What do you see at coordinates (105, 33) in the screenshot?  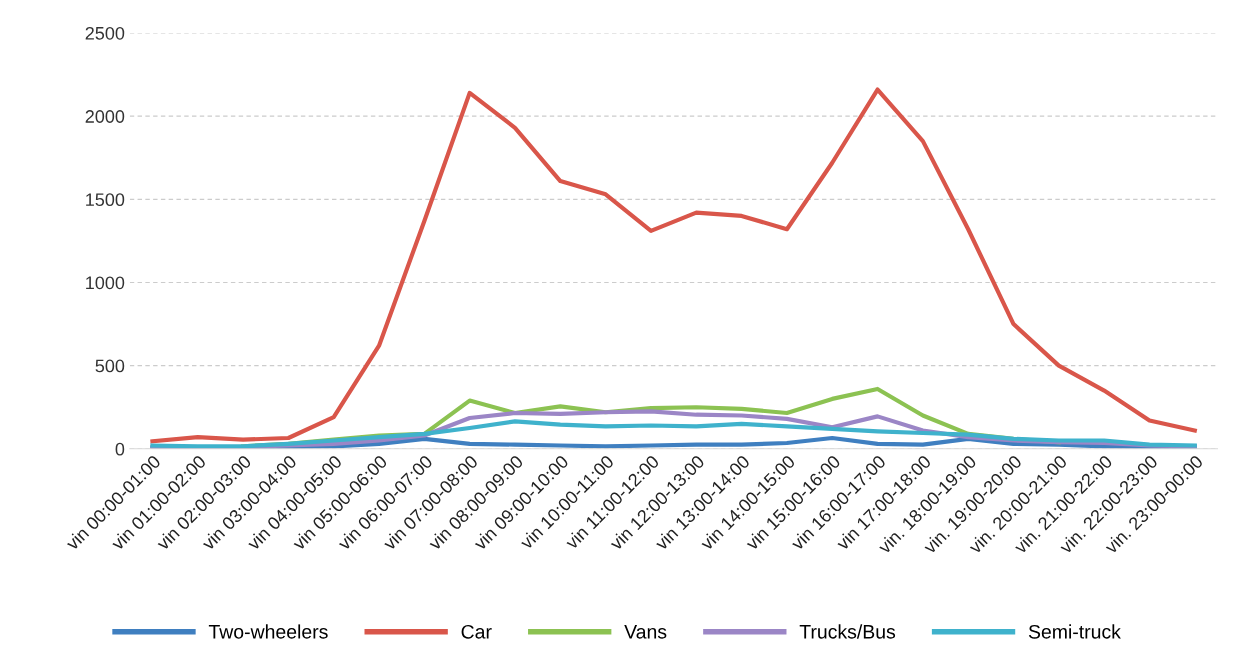 I see `y-tick-label: 2500` at bounding box center [105, 33].